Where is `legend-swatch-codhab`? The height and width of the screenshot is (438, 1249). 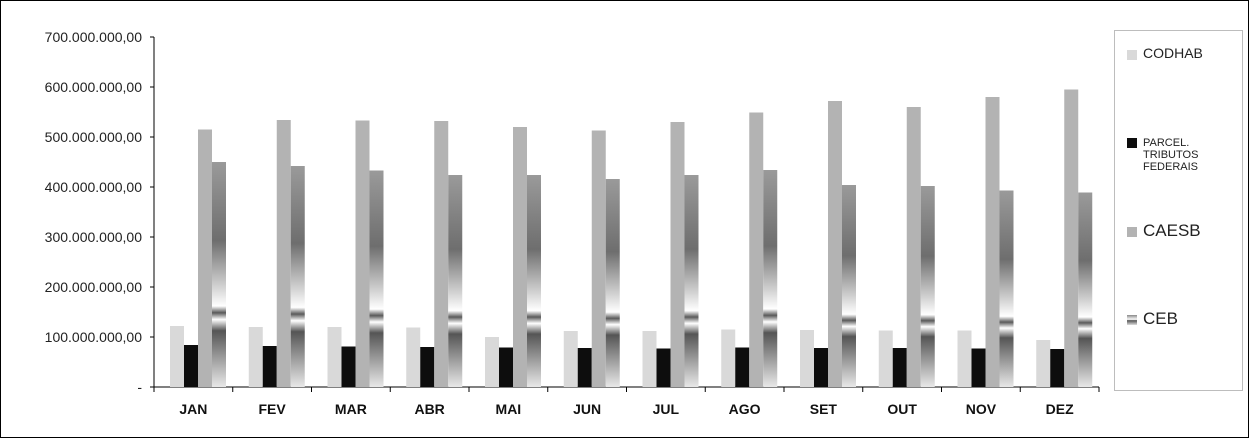
legend-swatch-codhab is located at coordinates (1132, 55).